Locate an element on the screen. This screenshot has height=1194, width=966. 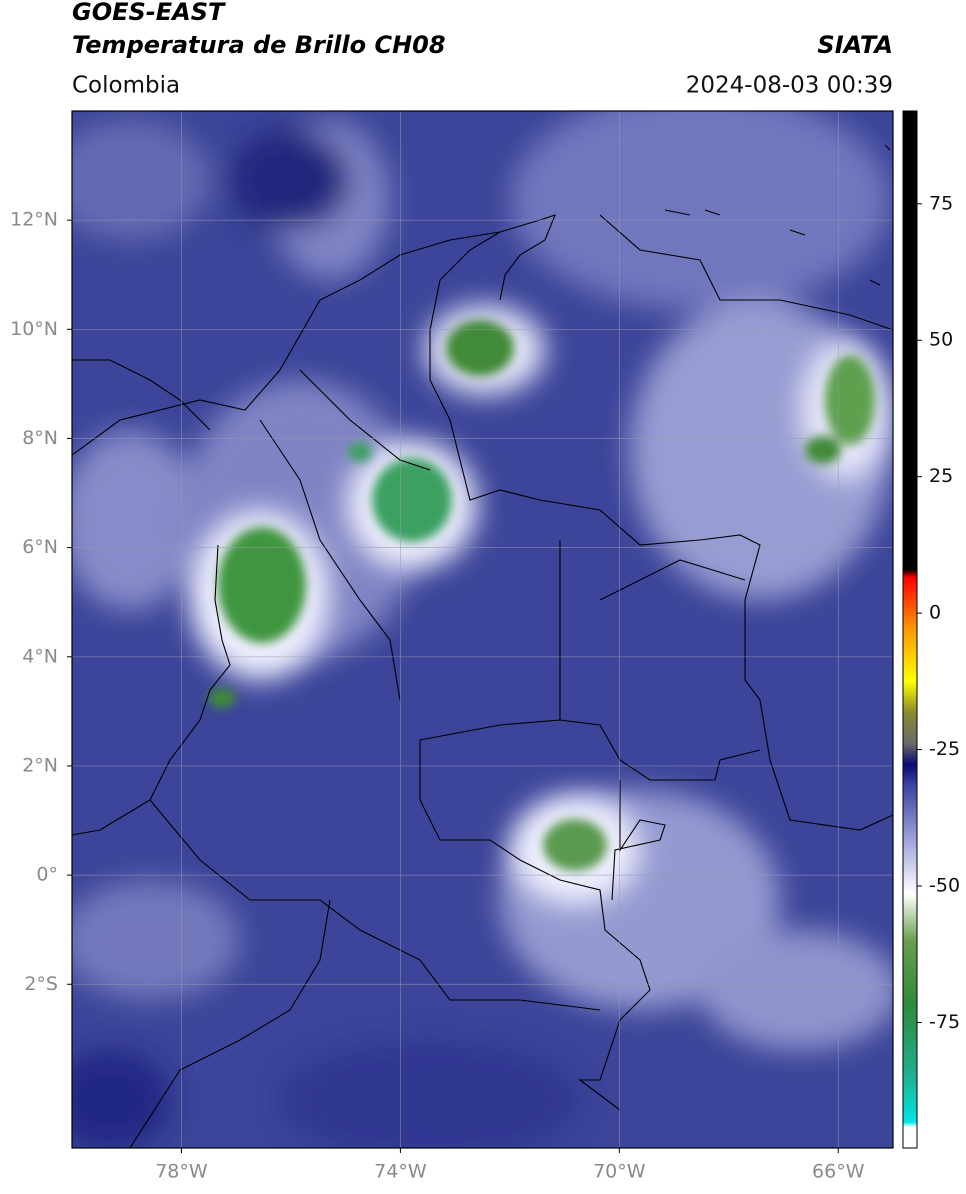
y-tick-label: 8°N is located at coordinates (40, 438).